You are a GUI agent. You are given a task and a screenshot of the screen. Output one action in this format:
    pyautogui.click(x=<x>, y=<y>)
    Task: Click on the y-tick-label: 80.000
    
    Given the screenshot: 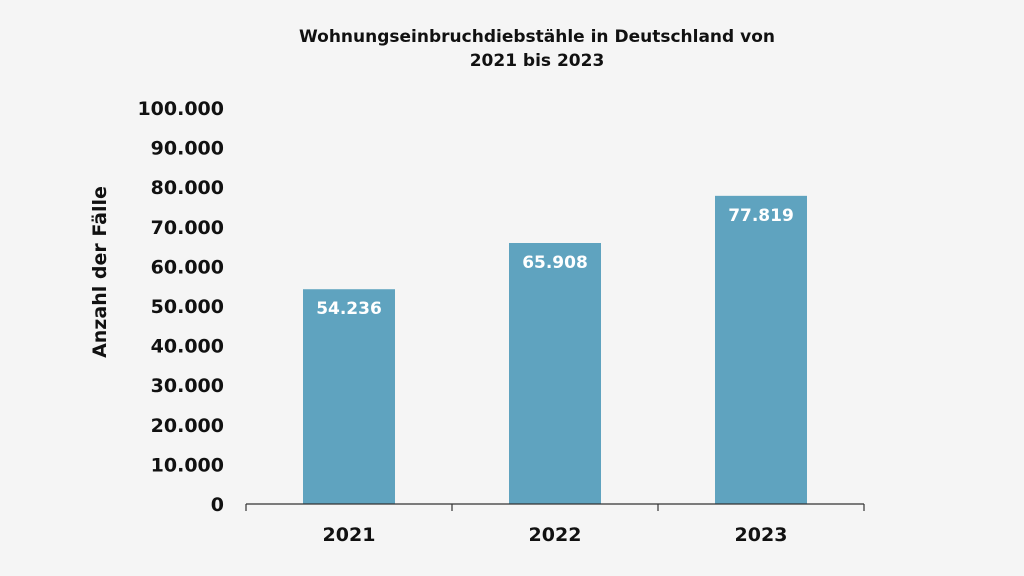 What is the action you would take?
    pyautogui.click(x=187, y=188)
    